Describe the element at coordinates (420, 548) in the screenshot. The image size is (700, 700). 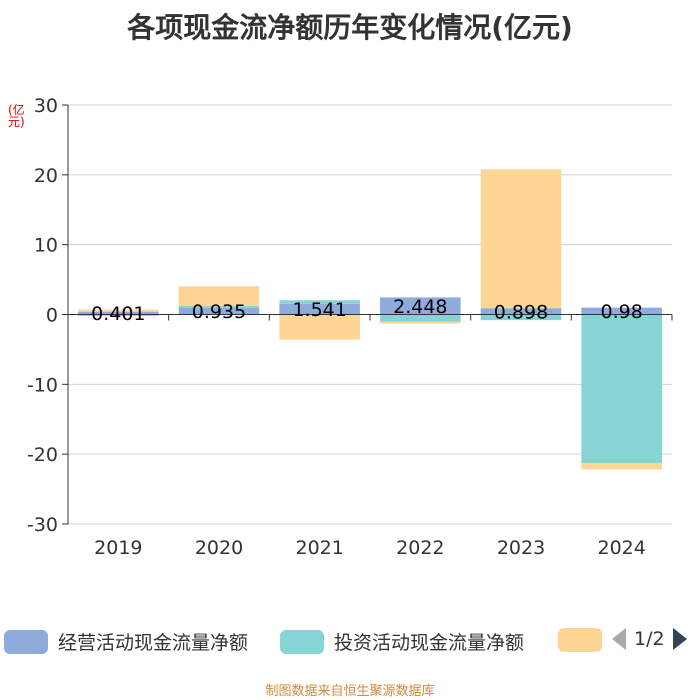
I see `x-tick-label: 2022` at that location.